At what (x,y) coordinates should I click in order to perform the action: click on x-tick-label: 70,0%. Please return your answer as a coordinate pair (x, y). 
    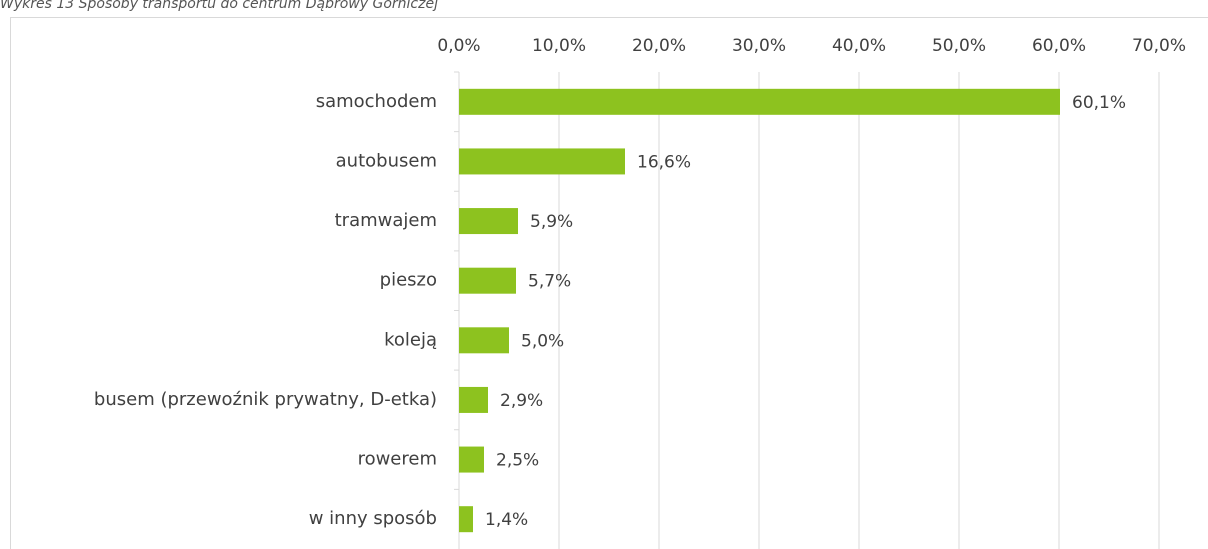
    Looking at the image, I should click on (1159, 46).